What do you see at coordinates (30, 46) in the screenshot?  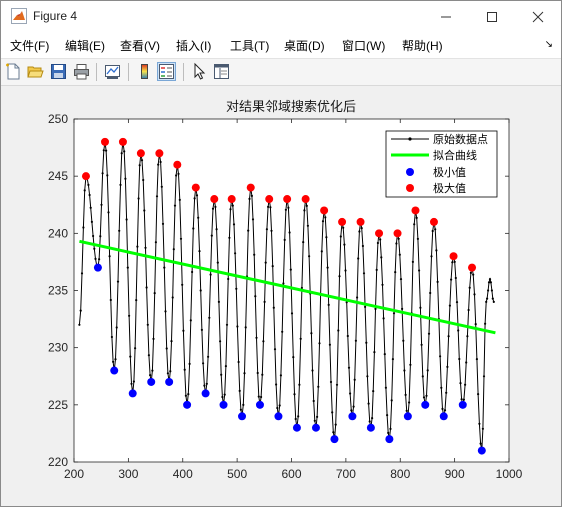 I see `menu-file: 文件(F)` at bounding box center [30, 46].